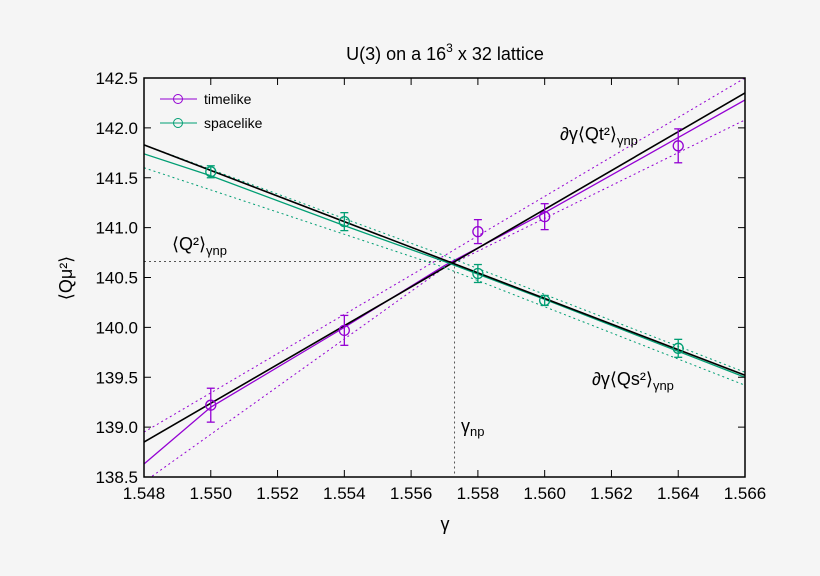 The width and height of the screenshot is (820, 576). I want to click on legend-marker-spacelike, so click(178, 123).